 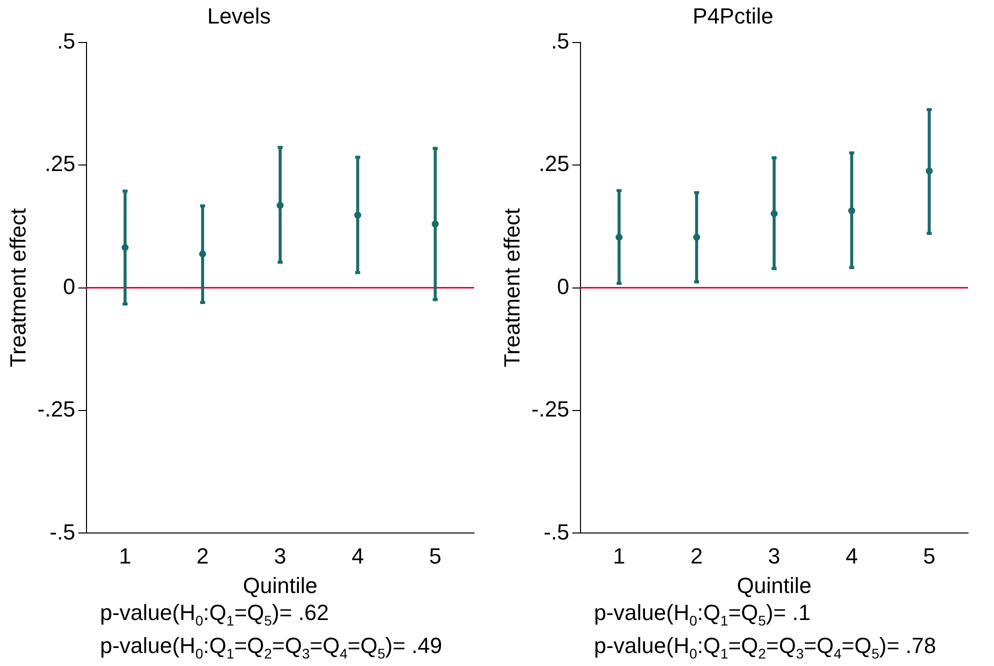 What do you see at coordinates (239, 15) in the screenshot?
I see `chart-title: Levels` at bounding box center [239, 15].